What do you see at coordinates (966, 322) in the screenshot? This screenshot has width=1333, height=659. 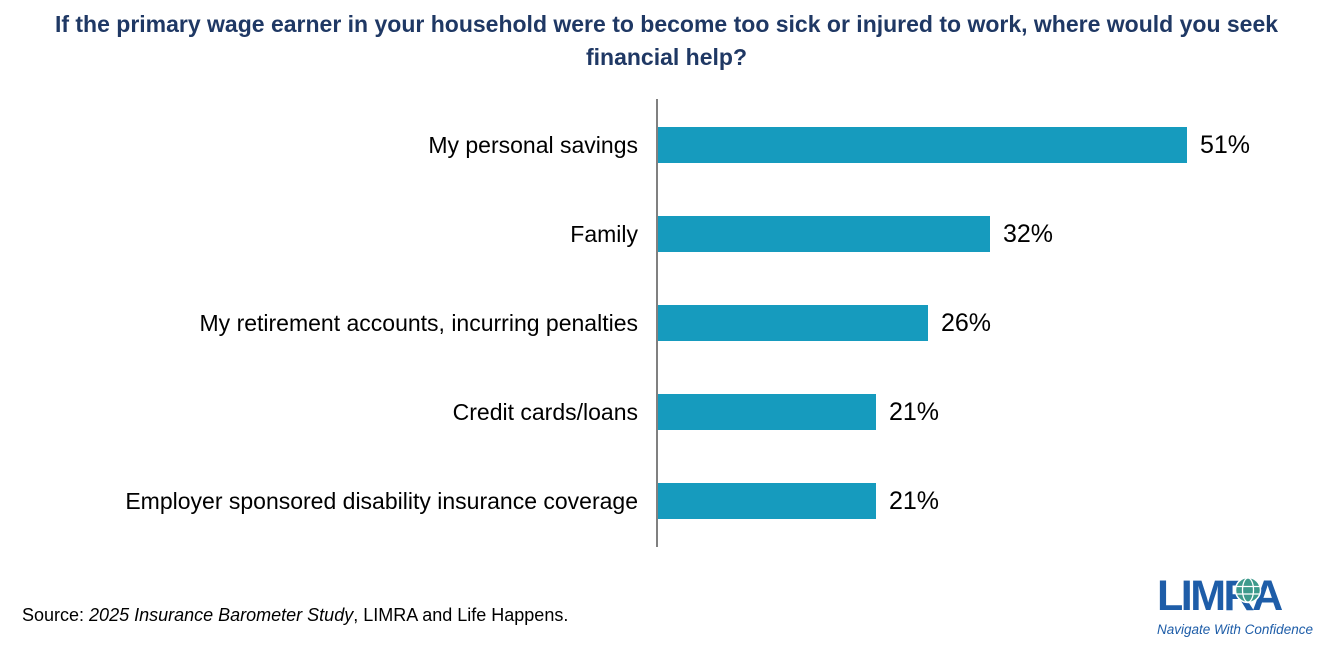 I see `value-label: 26%` at bounding box center [966, 322].